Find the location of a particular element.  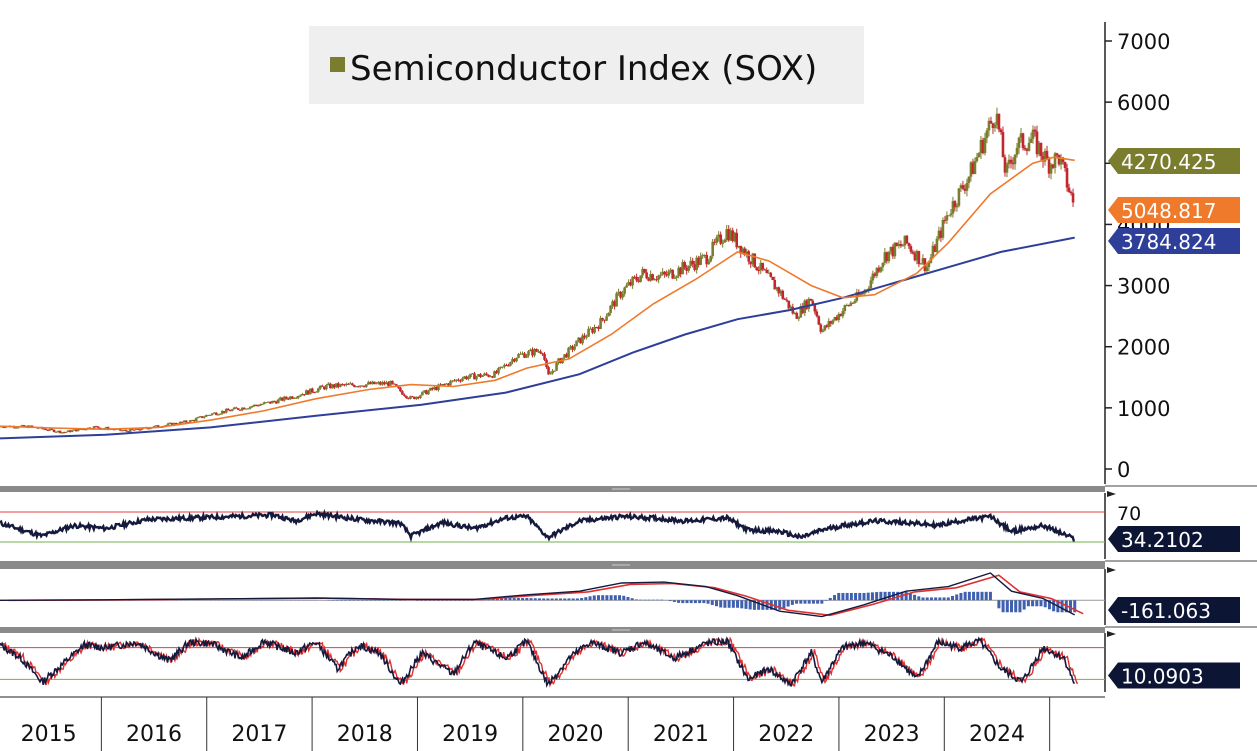

panel-value-label: 34.2102 is located at coordinates (1162, 540).